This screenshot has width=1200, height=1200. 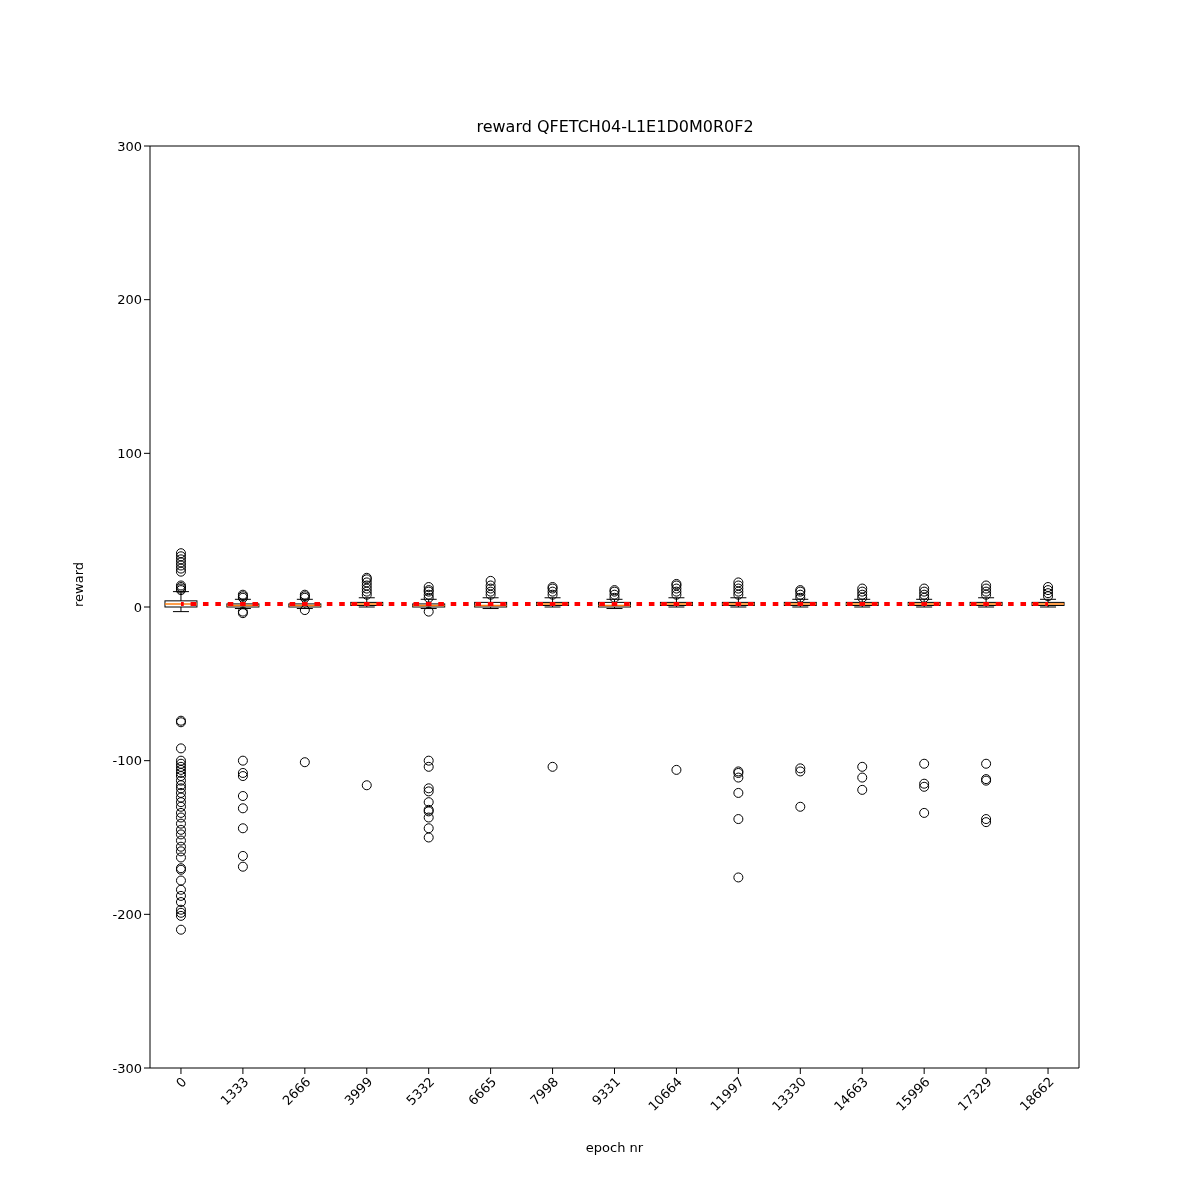 I want to click on y-tick-label: 200, so click(x=129, y=300).